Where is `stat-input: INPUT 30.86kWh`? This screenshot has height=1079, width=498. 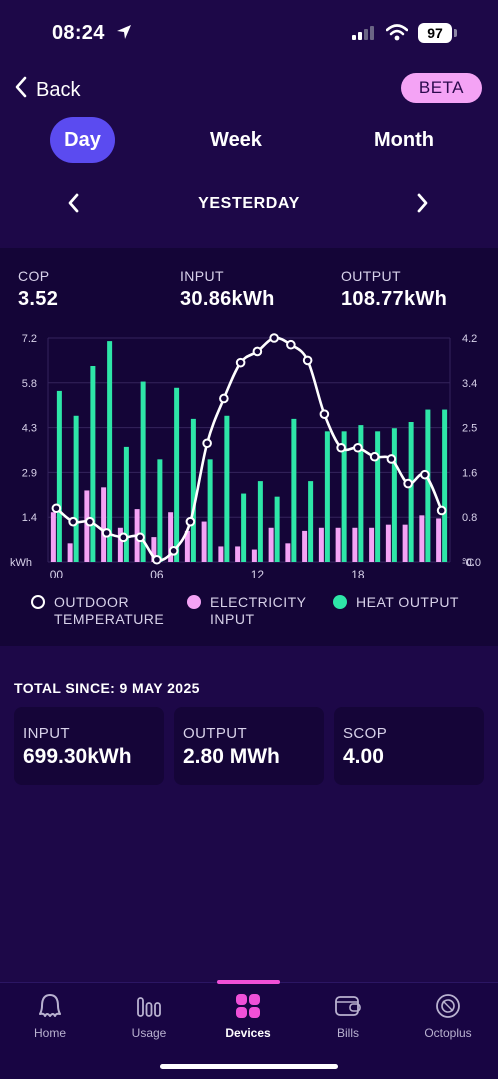 stat-input: INPUT 30.86kWh is located at coordinates (227, 289).